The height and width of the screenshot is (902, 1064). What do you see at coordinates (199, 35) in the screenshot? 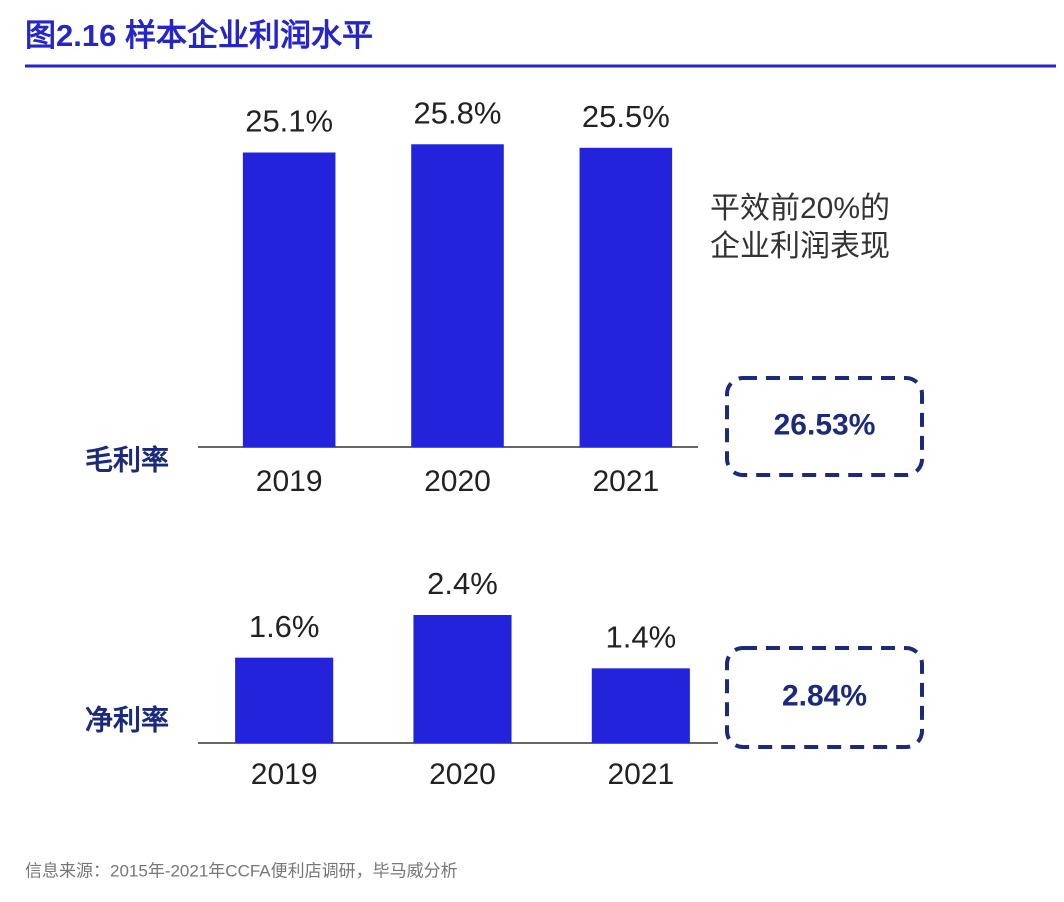
I see `page-title: 图2.16 样本企业利润水平` at bounding box center [199, 35].